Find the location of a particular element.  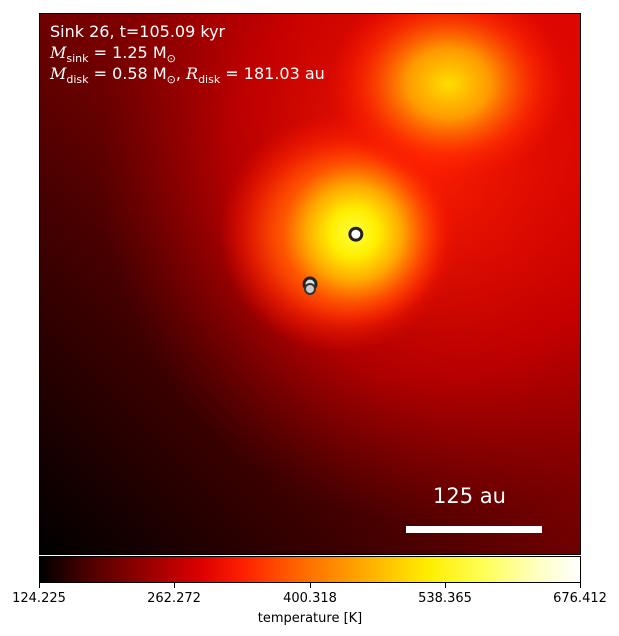

colorbar-tick-label: 676.412 is located at coordinates (580, 598).